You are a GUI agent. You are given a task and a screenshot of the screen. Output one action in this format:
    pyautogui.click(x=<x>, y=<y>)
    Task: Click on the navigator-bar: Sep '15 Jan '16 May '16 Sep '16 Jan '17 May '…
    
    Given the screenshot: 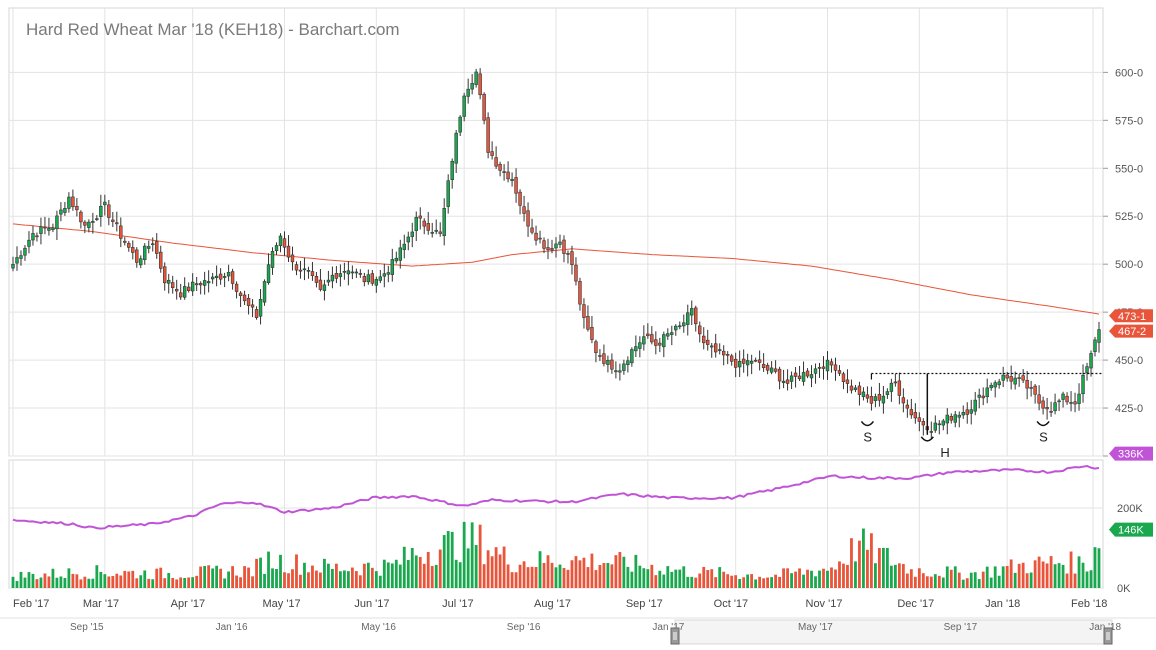 What is the action you would take?
    pyautogui.click(x=578, y=631)
    